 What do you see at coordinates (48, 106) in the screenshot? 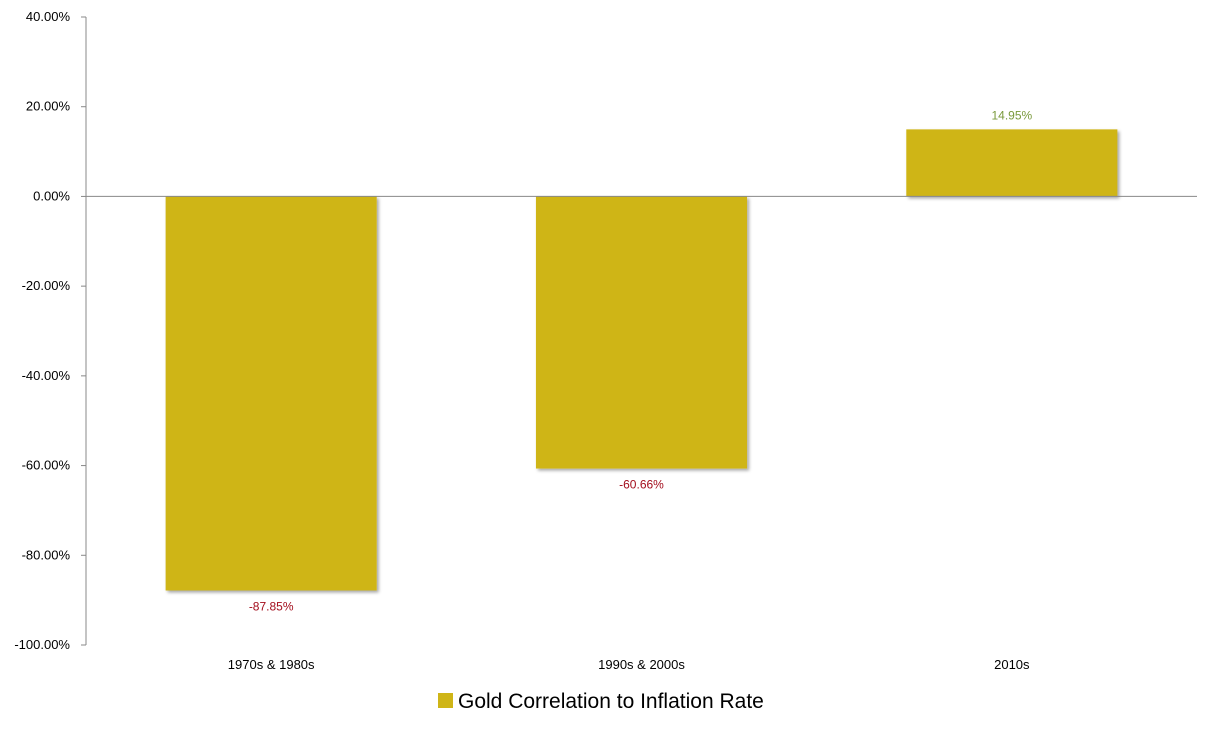
I see `y-tick-label: 20.00%` at bounding box center [48, 106].